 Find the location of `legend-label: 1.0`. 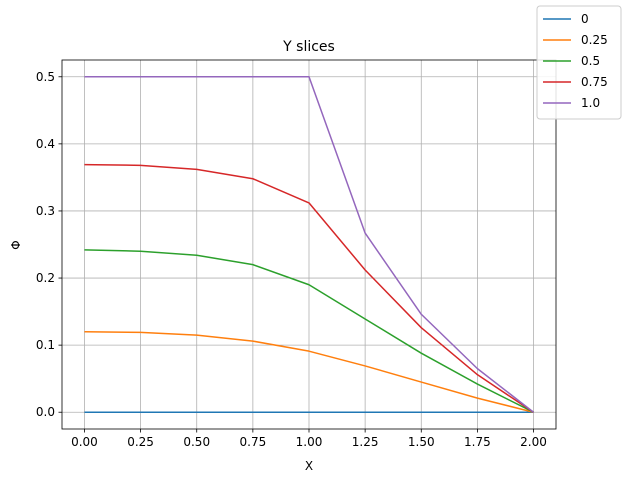

legend-label: 1.0 is located at coordinates (590, 103).